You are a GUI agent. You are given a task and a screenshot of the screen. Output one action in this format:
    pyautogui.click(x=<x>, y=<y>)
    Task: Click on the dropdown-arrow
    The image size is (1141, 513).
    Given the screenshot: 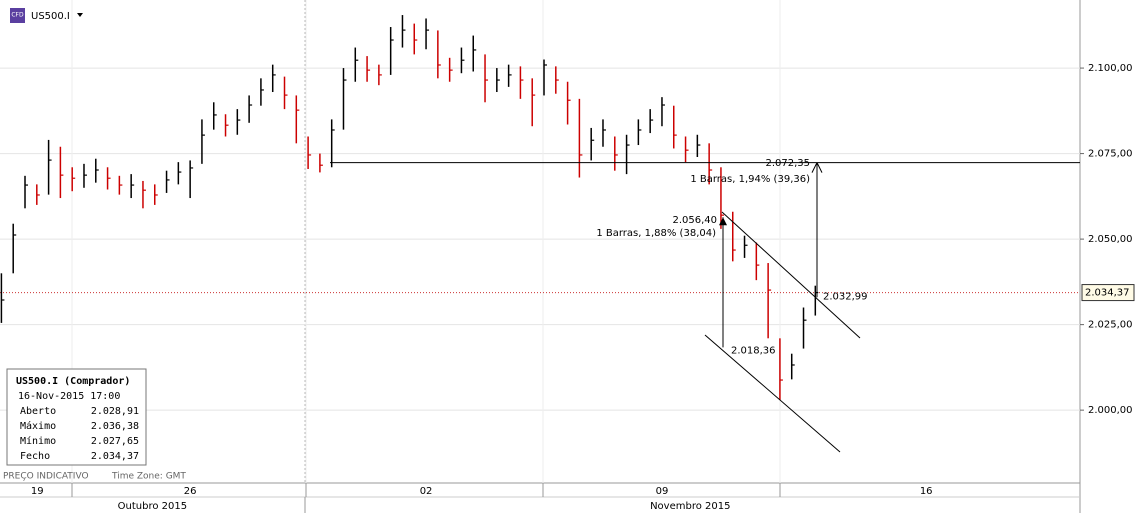 What is the action you would take?
    pyautogui.click(x=80, y=15)
    